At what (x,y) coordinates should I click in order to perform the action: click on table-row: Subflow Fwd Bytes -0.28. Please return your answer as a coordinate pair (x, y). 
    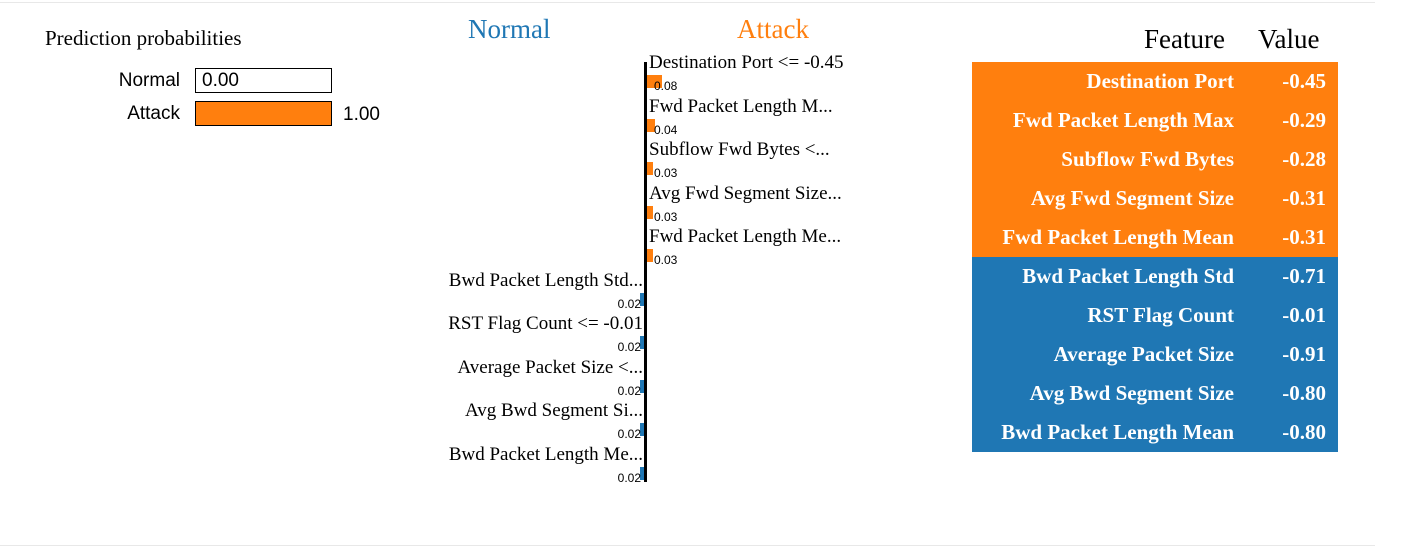
    Looking at the image, I should click on (1155, 159).